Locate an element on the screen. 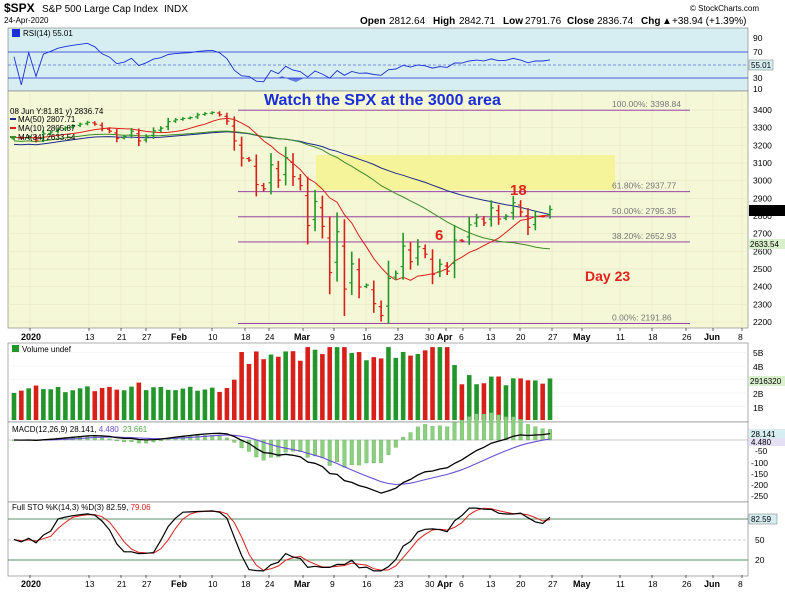 The height and width of the screenshot is (597, 785). rsi-value-tag: 55.01 is located at coordinates (761, 65).